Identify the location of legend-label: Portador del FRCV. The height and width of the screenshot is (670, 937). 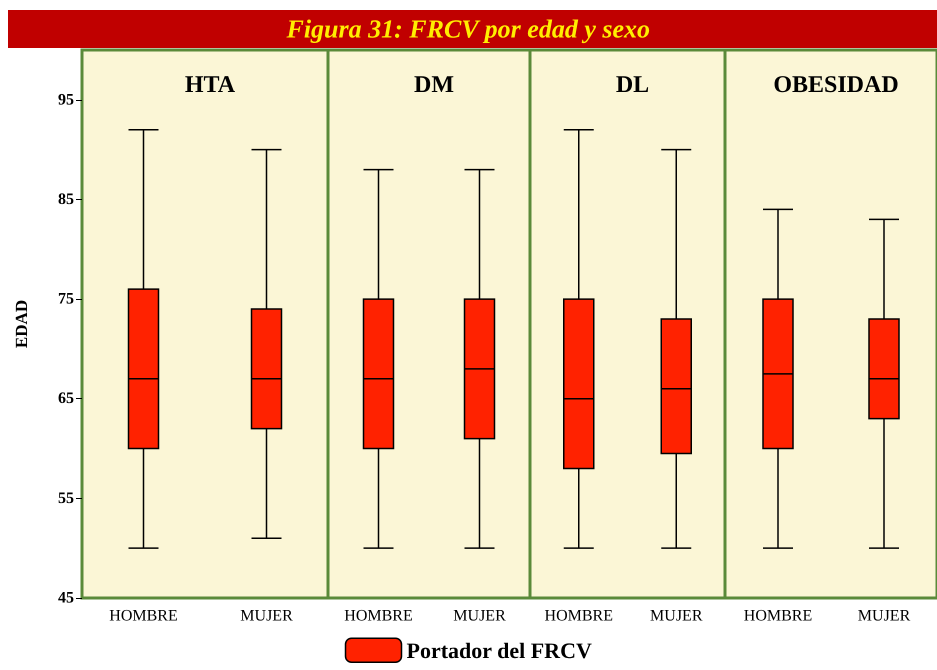
(499, 650).